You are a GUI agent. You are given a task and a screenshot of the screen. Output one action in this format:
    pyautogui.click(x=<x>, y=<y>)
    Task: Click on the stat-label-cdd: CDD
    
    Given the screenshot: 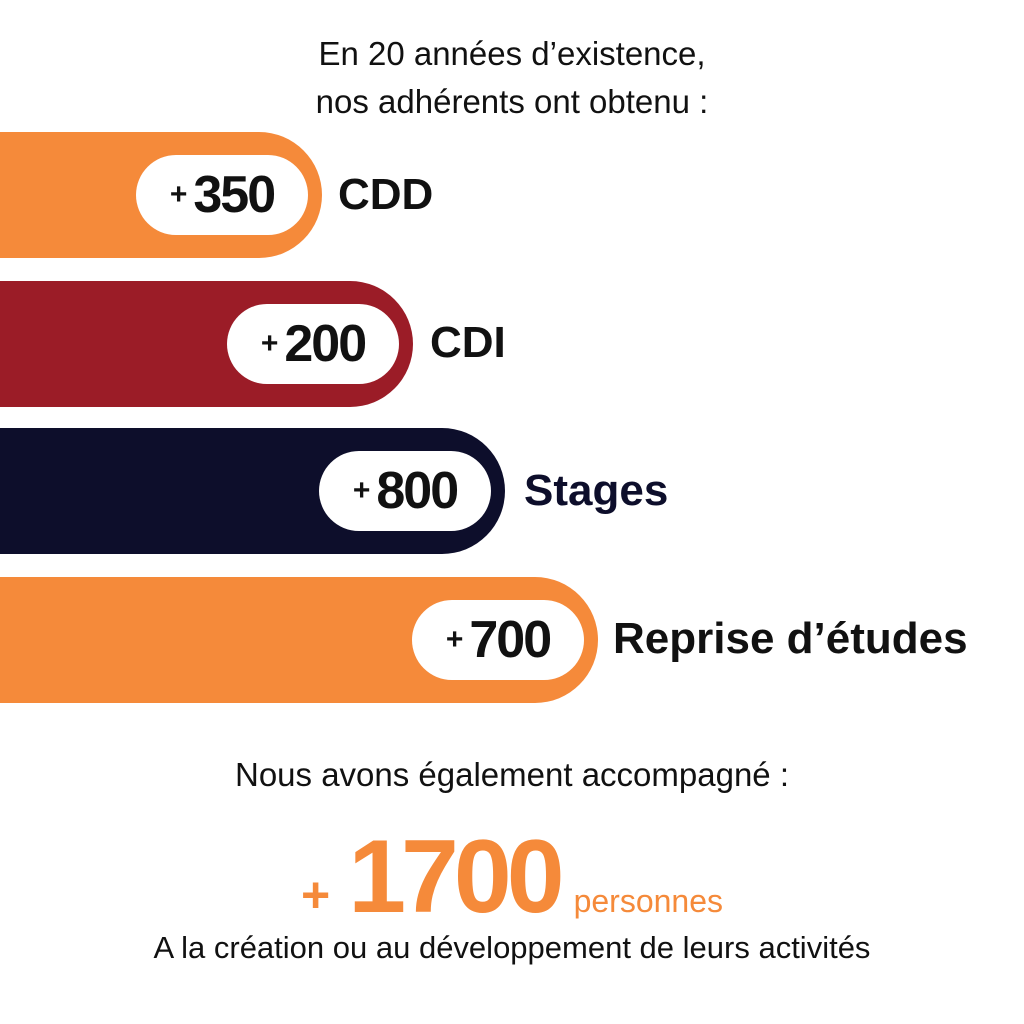 What is the action you would take?
    pyautogui.click(x=386, y=194)
    